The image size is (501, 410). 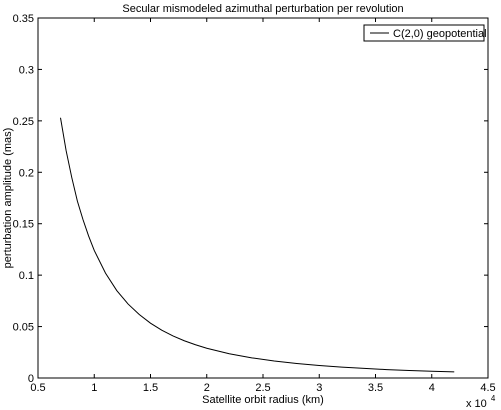 I want to click on legend-label: C(2,0) geopotential, so click(x=440, y=34).